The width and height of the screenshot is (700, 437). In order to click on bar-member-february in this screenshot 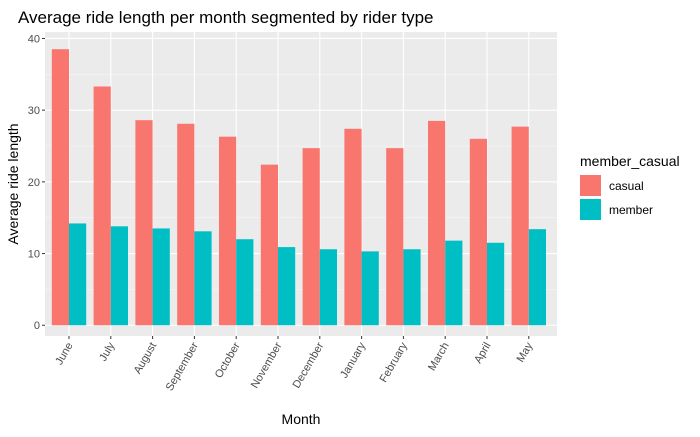, I will do `click(412, 287)`.